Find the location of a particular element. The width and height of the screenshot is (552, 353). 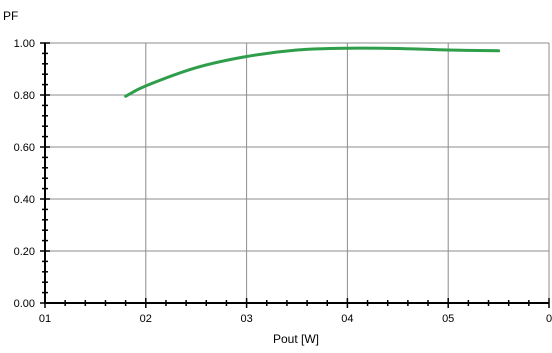

x-tick-labels: 01 02 03 04 05 0 is located at coordinates (295, 319).